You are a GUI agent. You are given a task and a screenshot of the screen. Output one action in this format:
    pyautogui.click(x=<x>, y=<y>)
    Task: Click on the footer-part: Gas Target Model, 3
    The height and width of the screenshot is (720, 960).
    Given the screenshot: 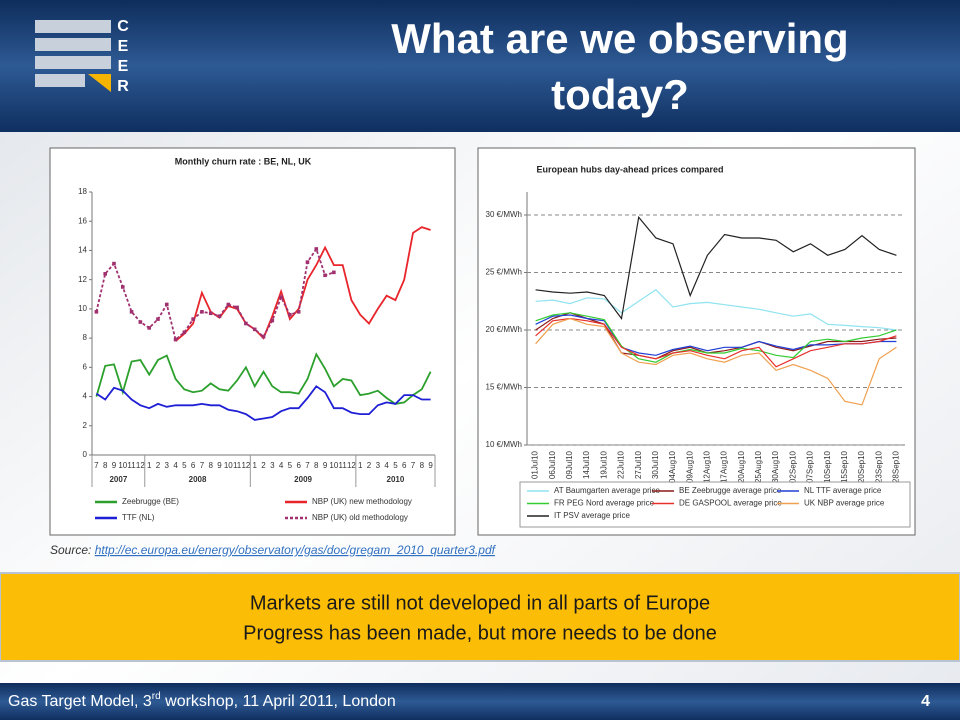 What is the action you would take?
    pyautogui.click(x=80, y=701)
    